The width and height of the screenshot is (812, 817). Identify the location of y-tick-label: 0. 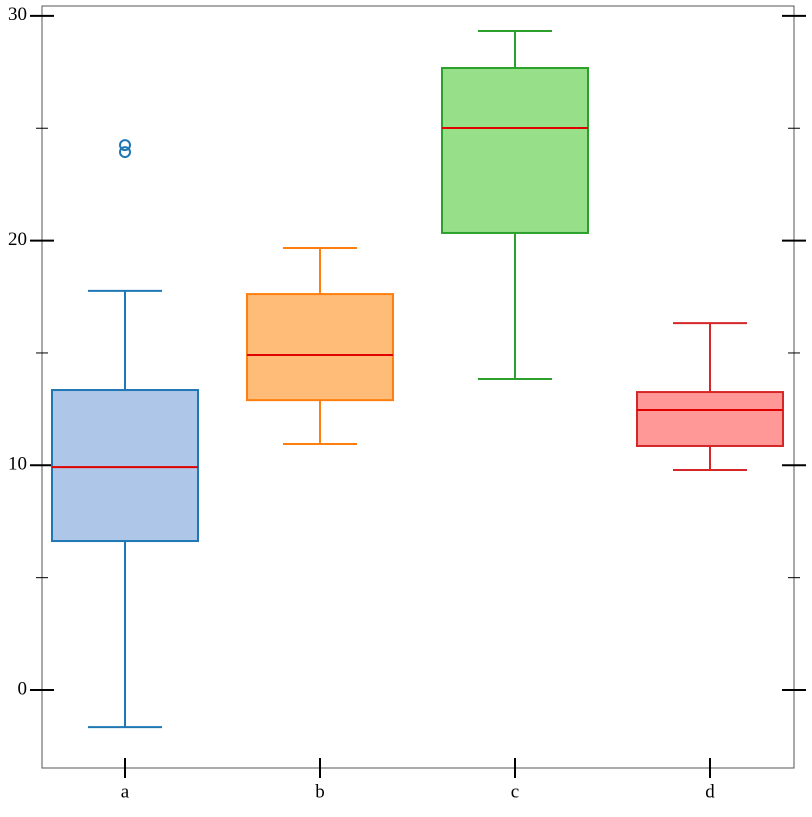
(23, 688).